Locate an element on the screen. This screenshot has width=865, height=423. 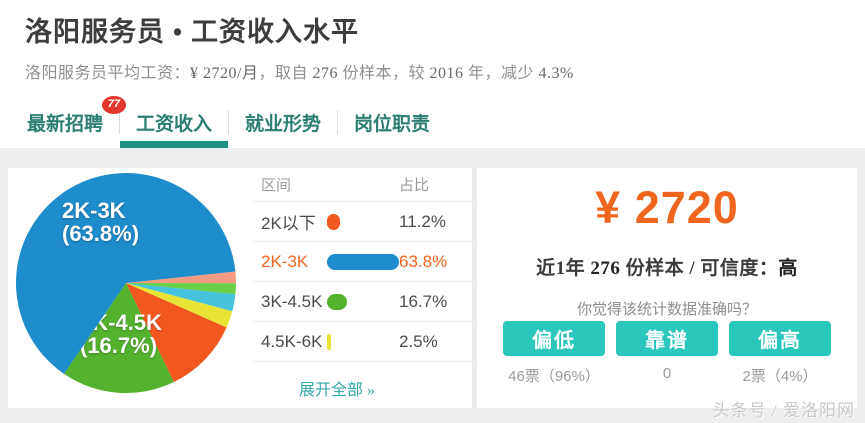
tab-salary-income-label: 工资收入 is located at coordinates (174, 124).